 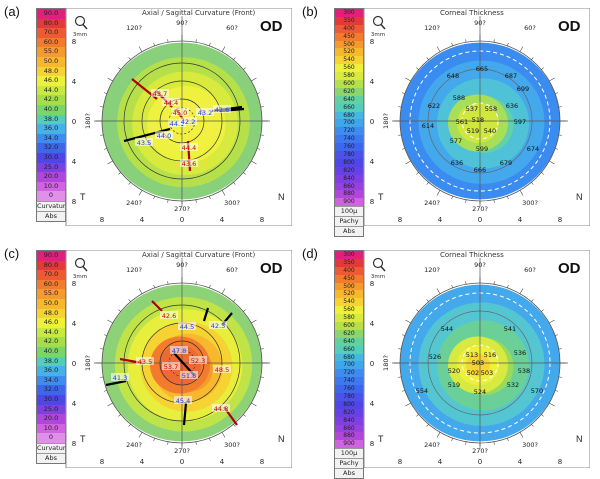 What do you see at coordinates (378, 277) in the screenshot?
I see `zoom-label: 3mm` at bounding box center [378, 277].